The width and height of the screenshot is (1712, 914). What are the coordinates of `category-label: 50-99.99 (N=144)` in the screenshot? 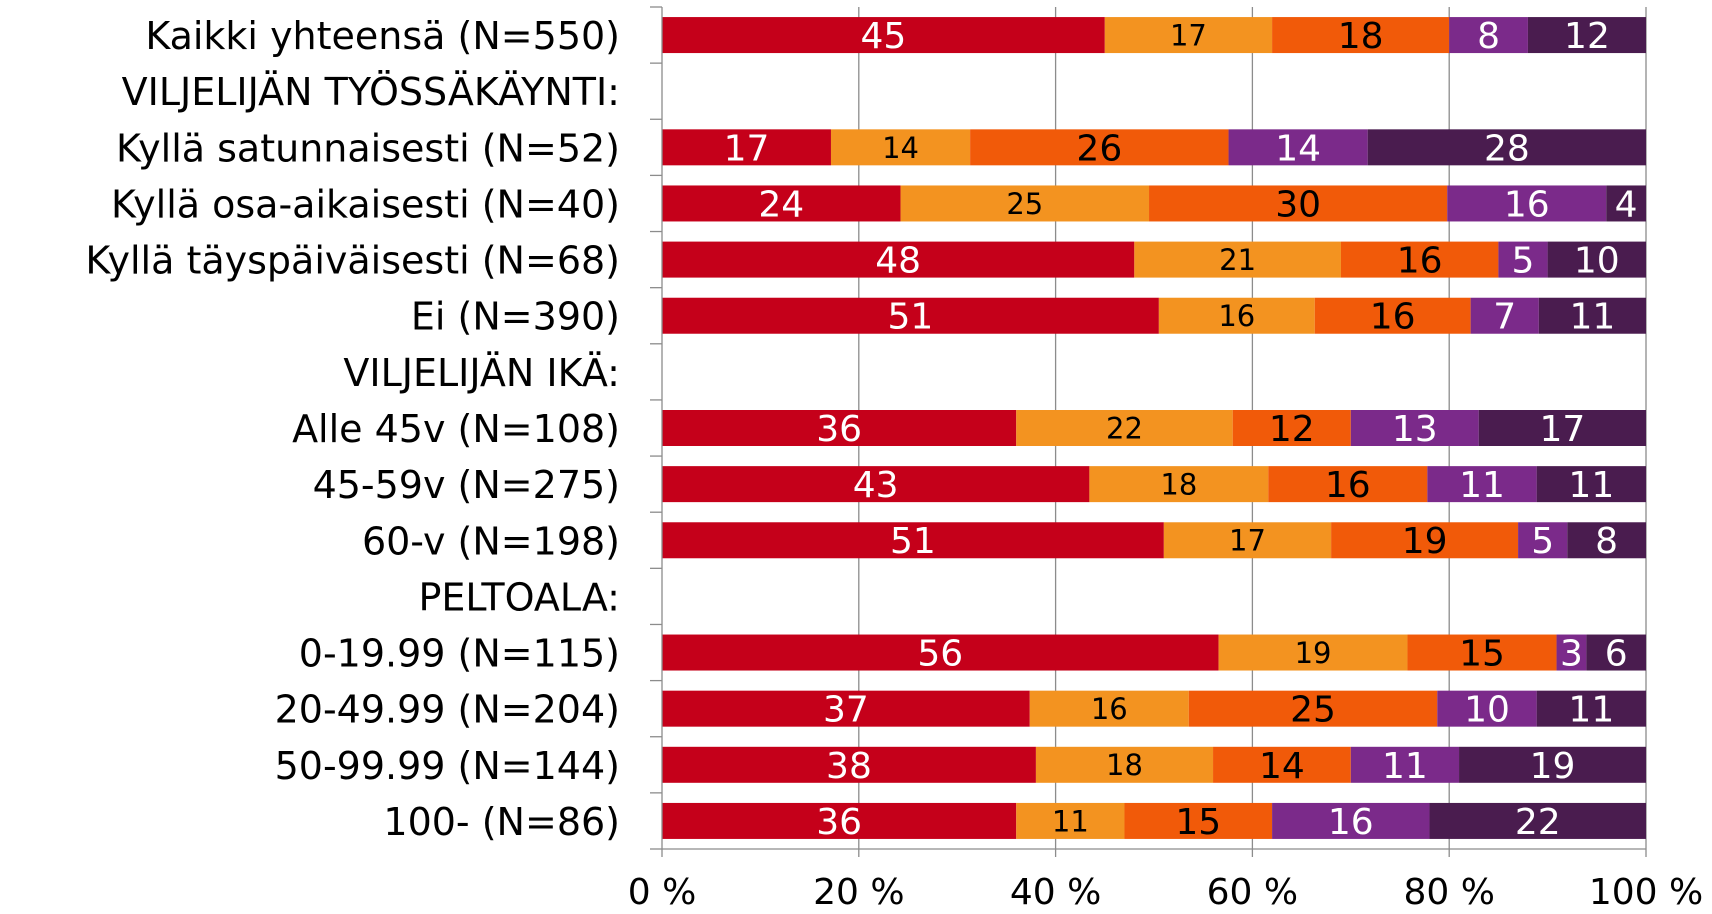 It's located at (447, 766).